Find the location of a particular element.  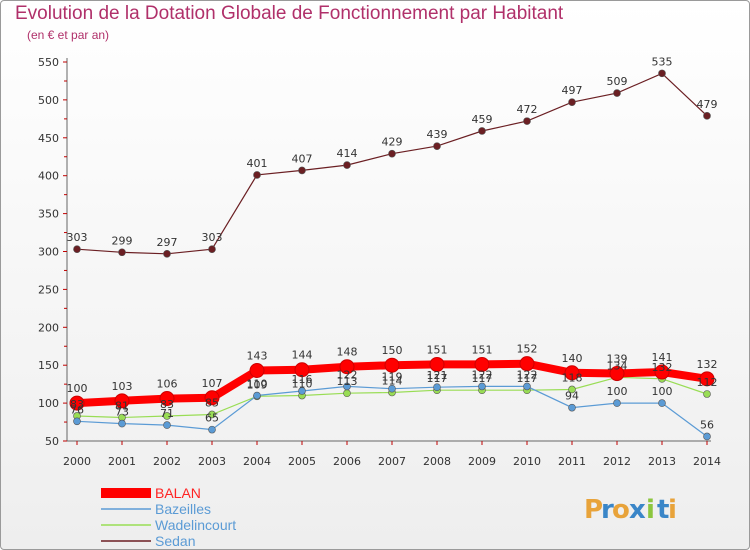

x-tick-label: 2009 is located at coordinates (482, 461).